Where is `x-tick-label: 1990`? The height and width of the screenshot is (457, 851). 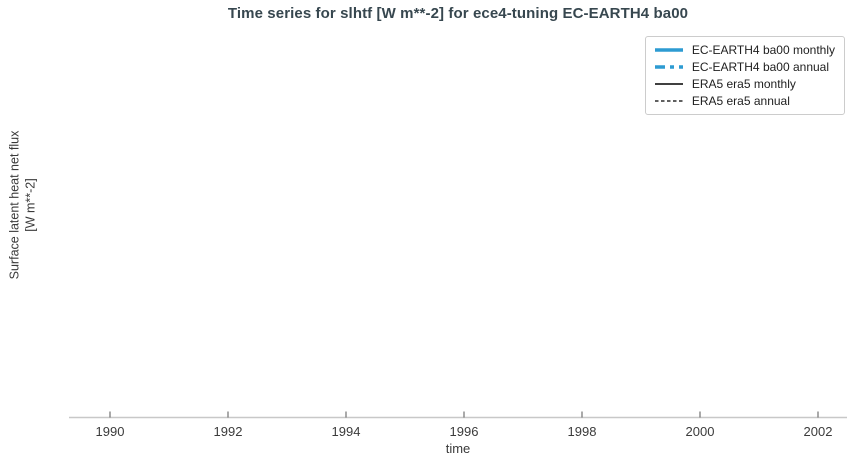 x-tick-label: 1990 is located at coordinates (110, 431).